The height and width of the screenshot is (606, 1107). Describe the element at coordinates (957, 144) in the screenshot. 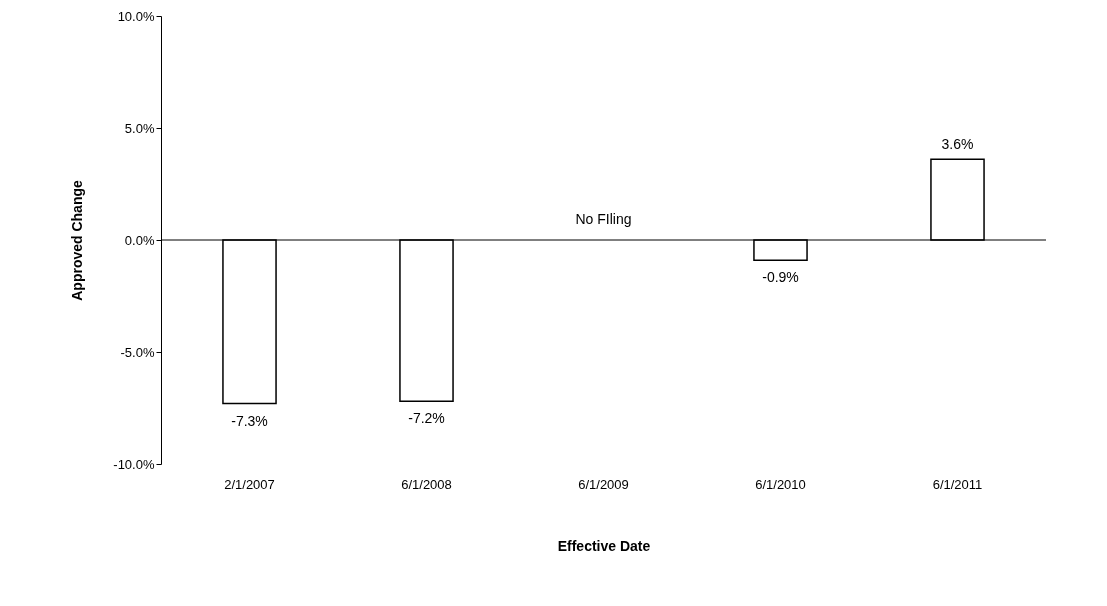

I see `data-label: 3.6%` at that location.